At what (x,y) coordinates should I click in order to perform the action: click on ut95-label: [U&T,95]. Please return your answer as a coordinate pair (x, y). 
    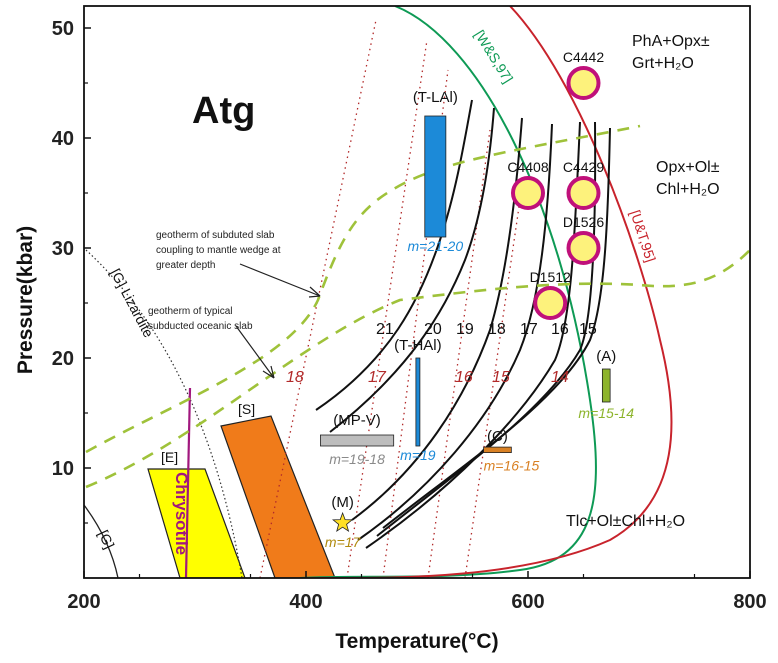
    Looking at the image, I should click on (643, 236).